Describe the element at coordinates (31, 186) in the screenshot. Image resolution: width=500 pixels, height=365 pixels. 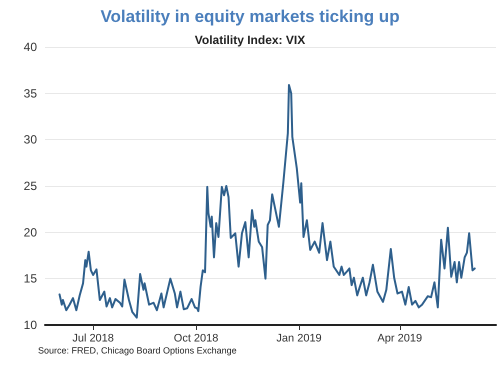
I see `y-tick-label: 25` at that location.